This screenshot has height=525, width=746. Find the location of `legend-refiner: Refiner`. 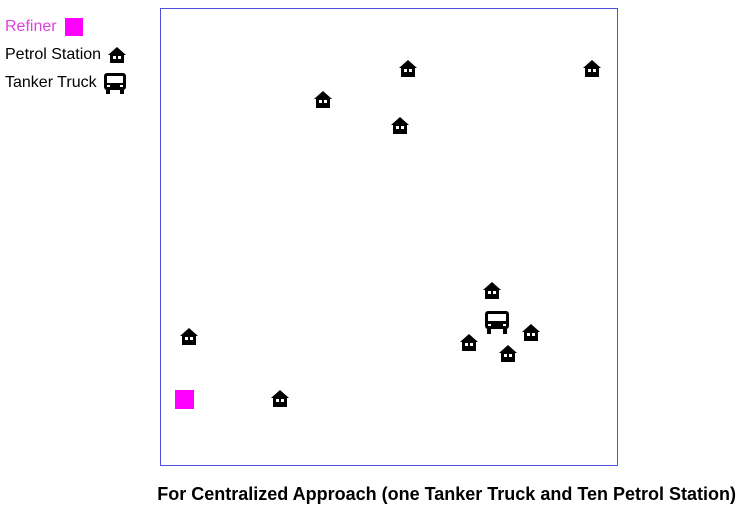

legend-refiner: Refiner is located at coordinates (44, 27).